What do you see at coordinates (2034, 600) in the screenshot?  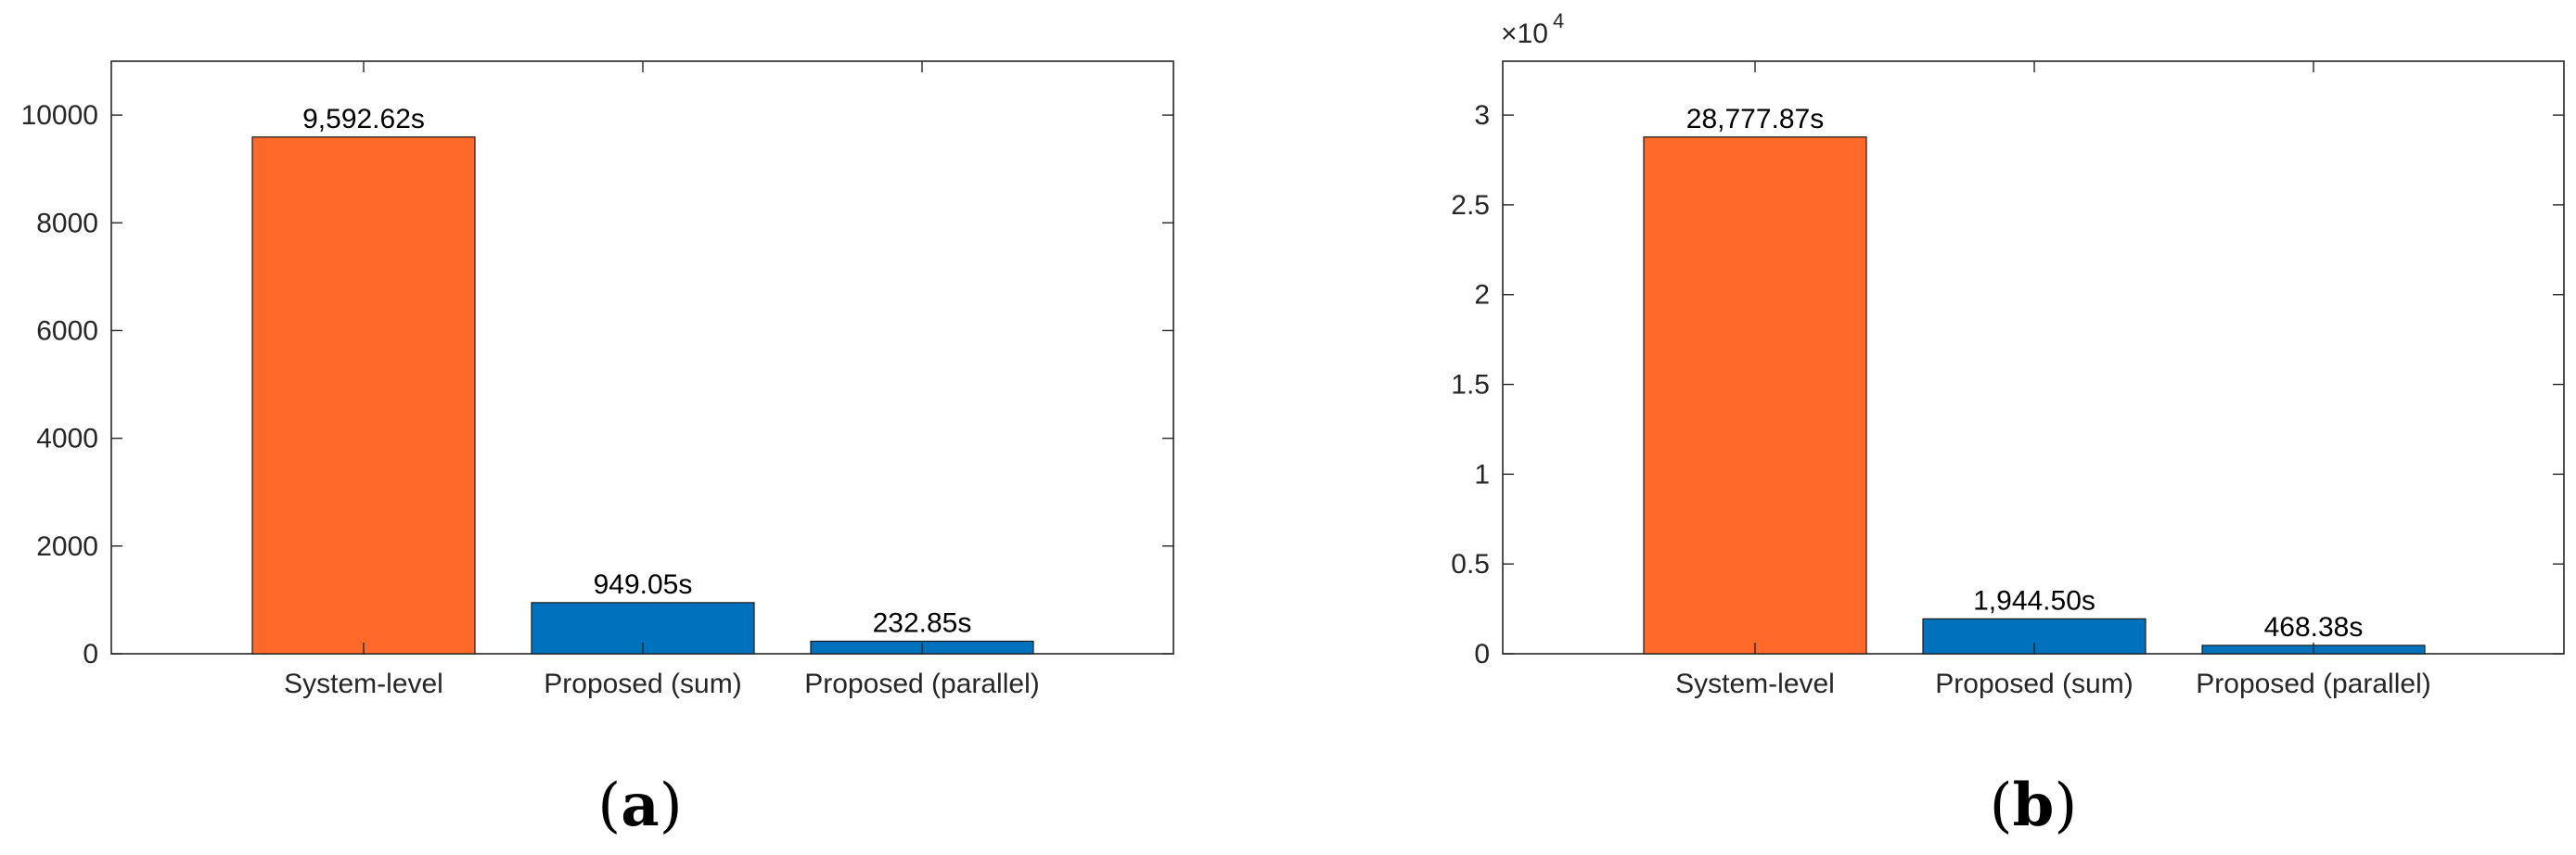 I see `data-label-1: 1,944.50s` at bounding box center [2034, 600].